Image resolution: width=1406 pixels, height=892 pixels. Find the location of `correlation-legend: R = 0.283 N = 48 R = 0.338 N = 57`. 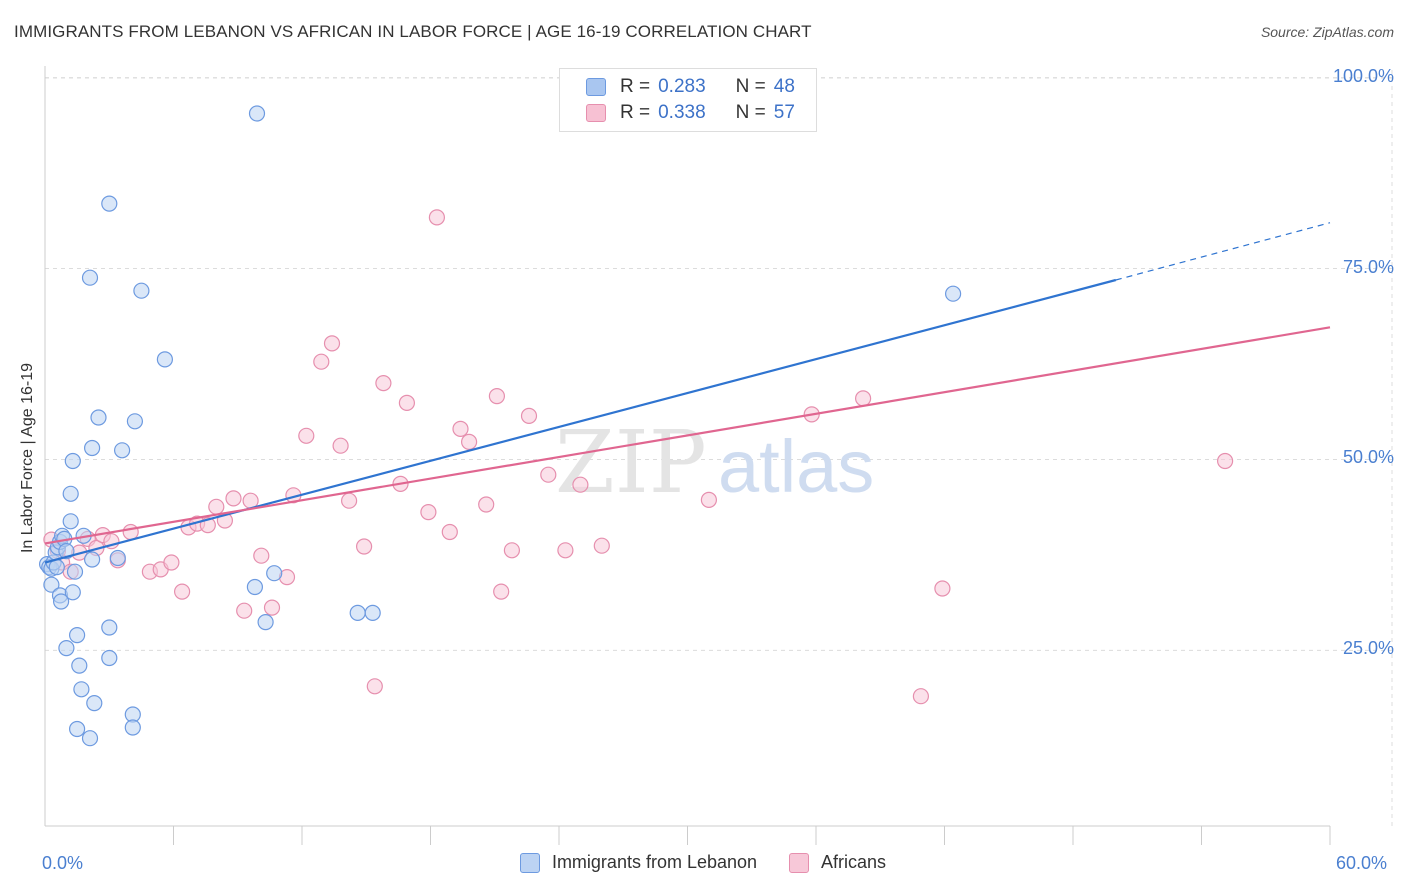

correlation-legend: R = 0.283 N = 48 R = 0.338 N = 57 is located at coordinates (688, 100).